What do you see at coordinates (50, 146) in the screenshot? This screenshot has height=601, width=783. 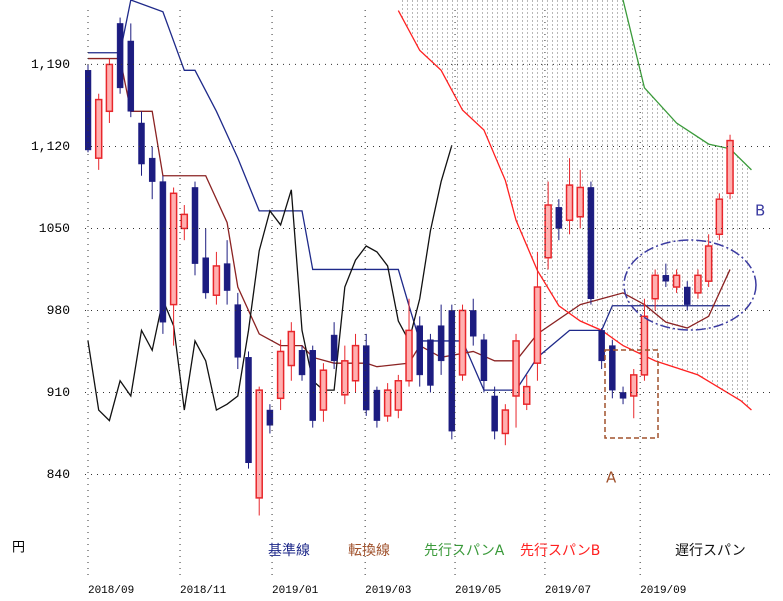 I see `y-tick-label: 1,120` at bounding box center [50, 146].